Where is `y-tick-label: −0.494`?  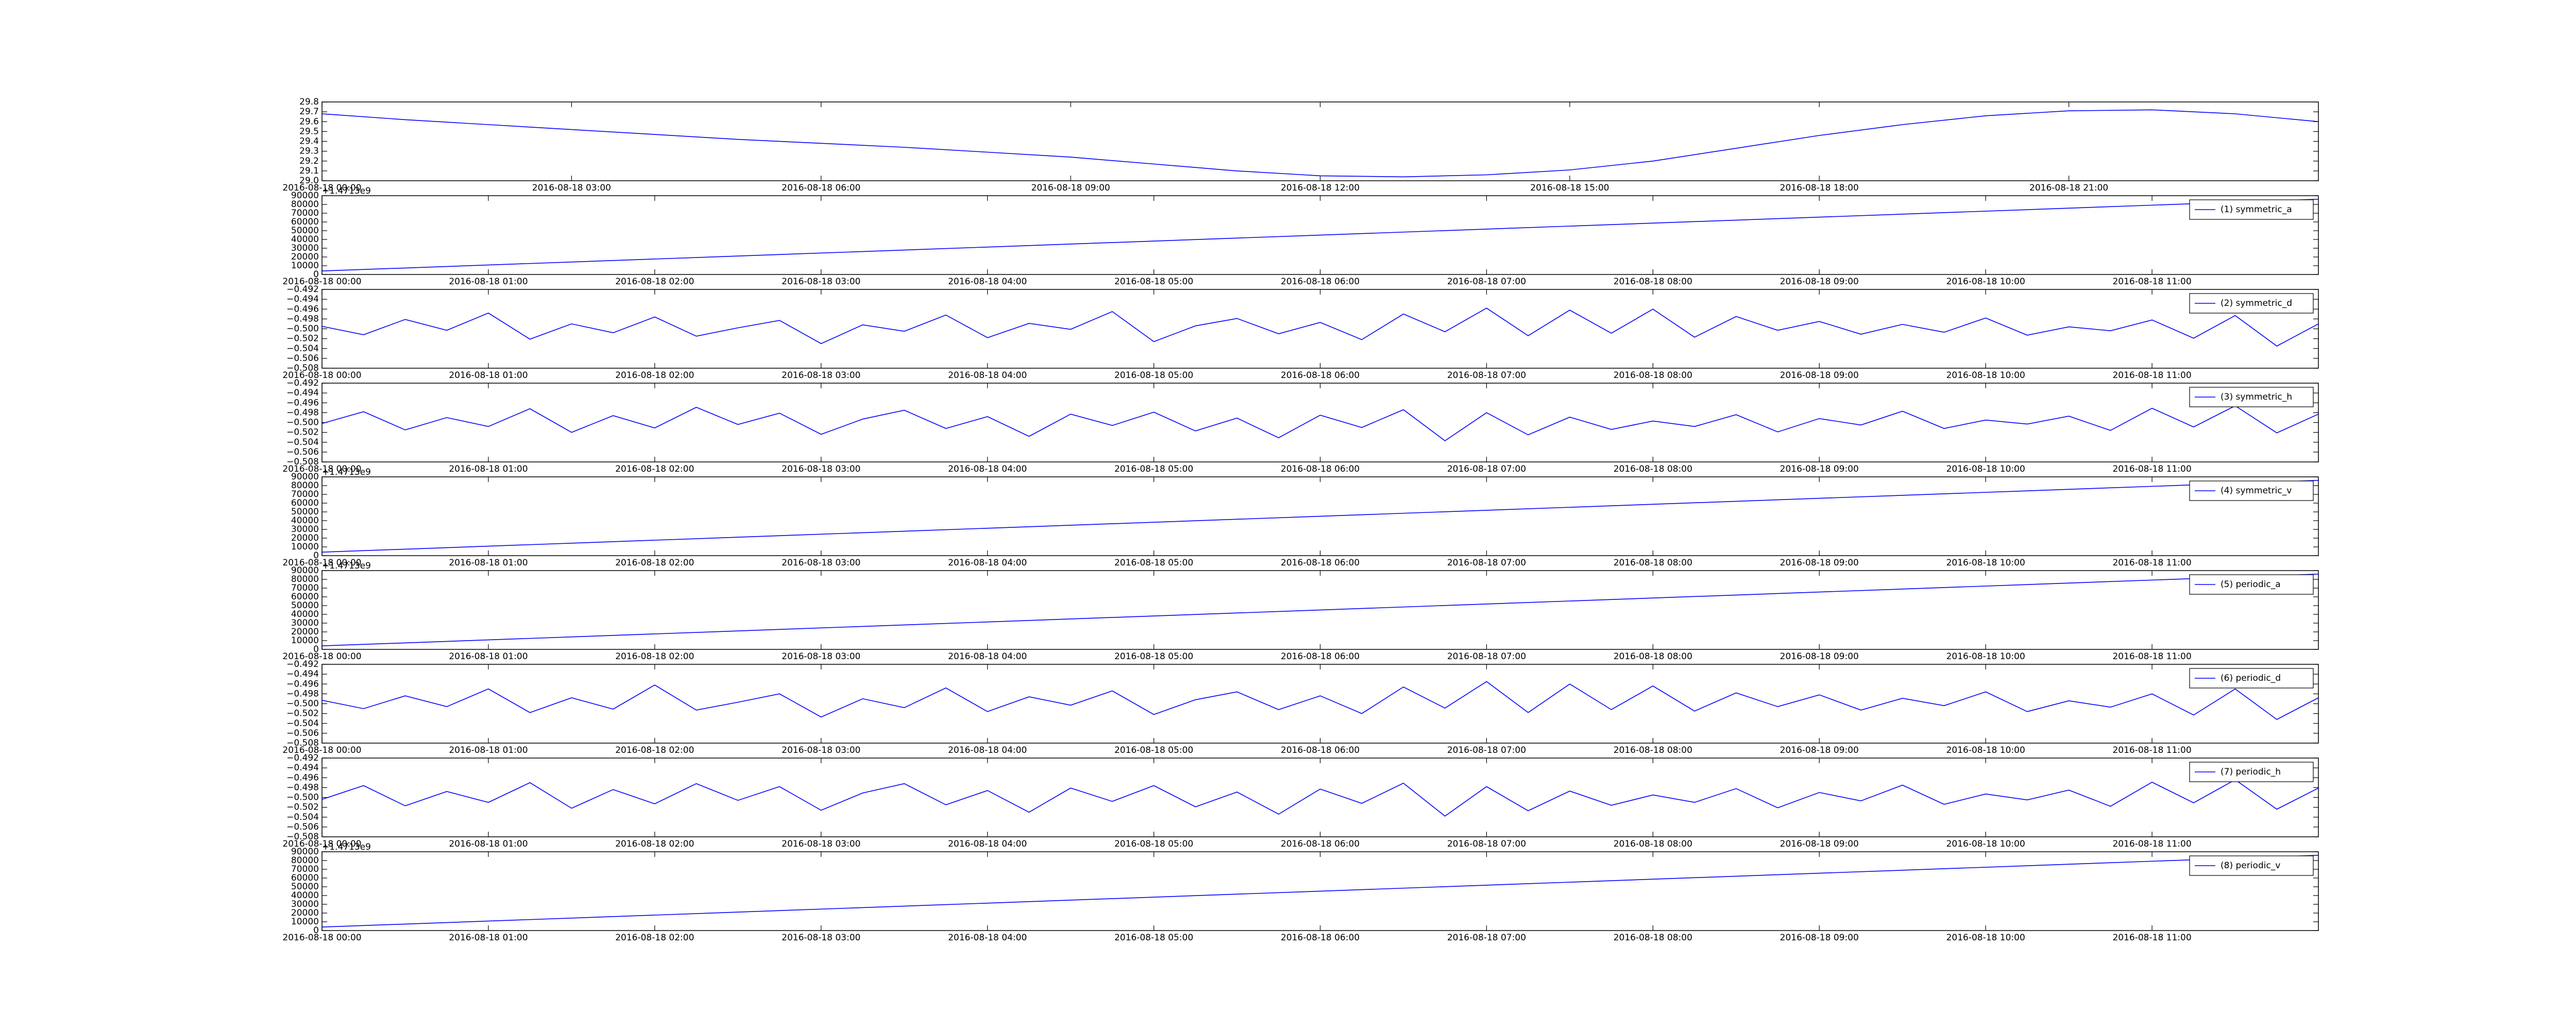
y-tick-label: −0.494 is located at coordinates (302, 768).